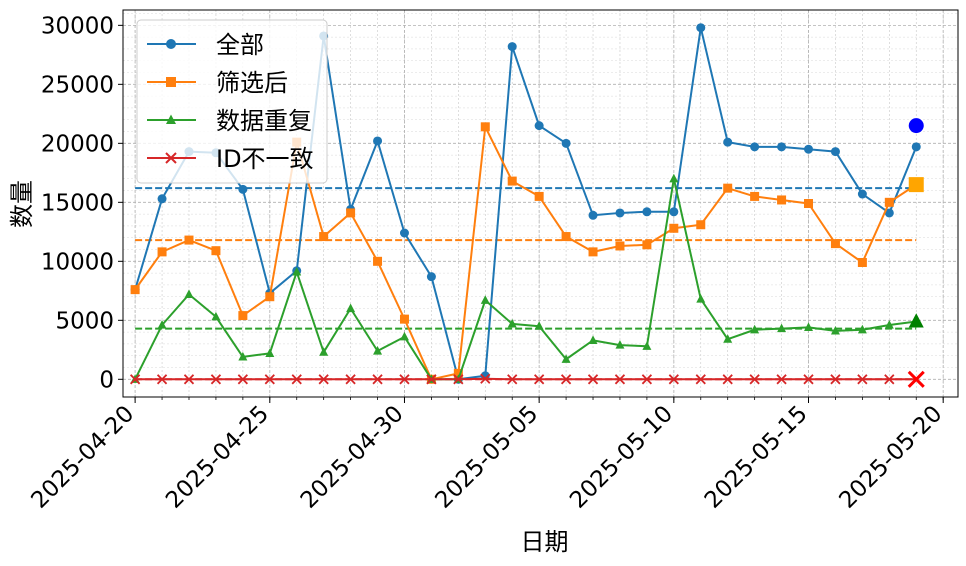 This screenshot has height=566, width=966. What do you see at coordinates (252, 83) in the screenshot?
I see `legend-label: 筛选后` at bounding box center [252, 83].